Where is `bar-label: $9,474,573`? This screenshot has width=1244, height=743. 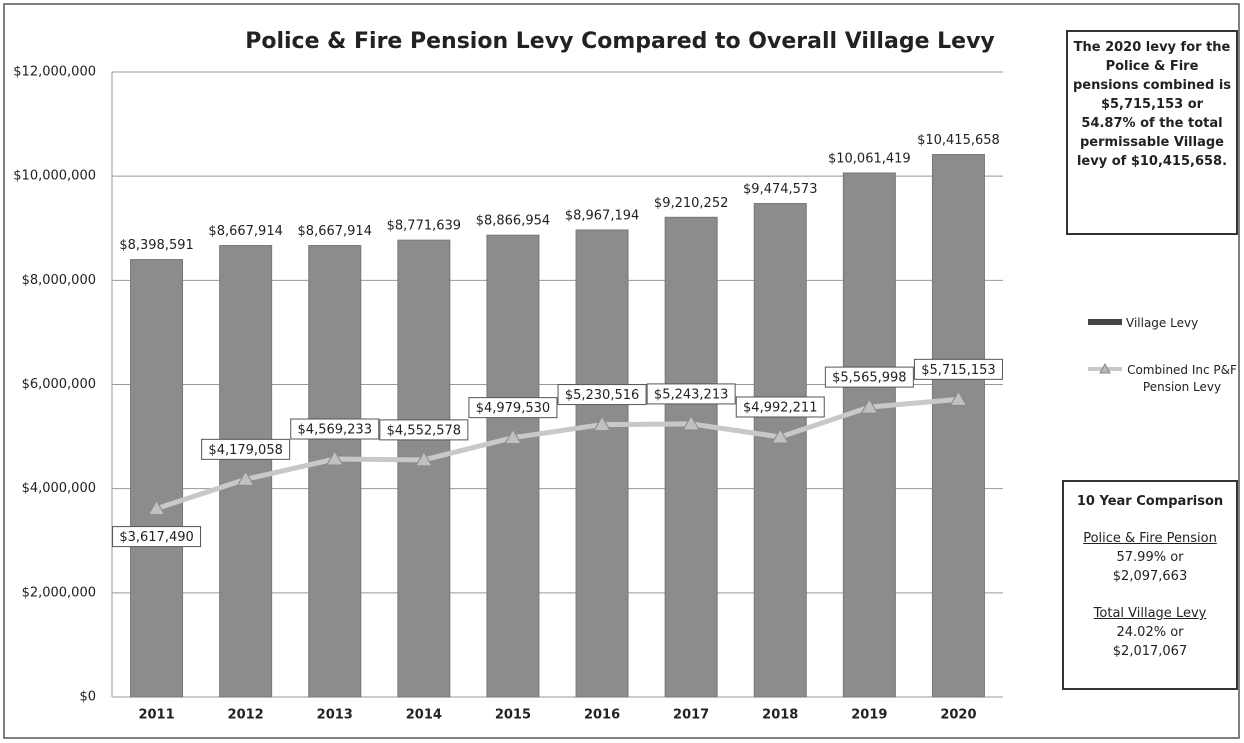 bar-label: $9,474,573 is located at coordinates (780, 189).